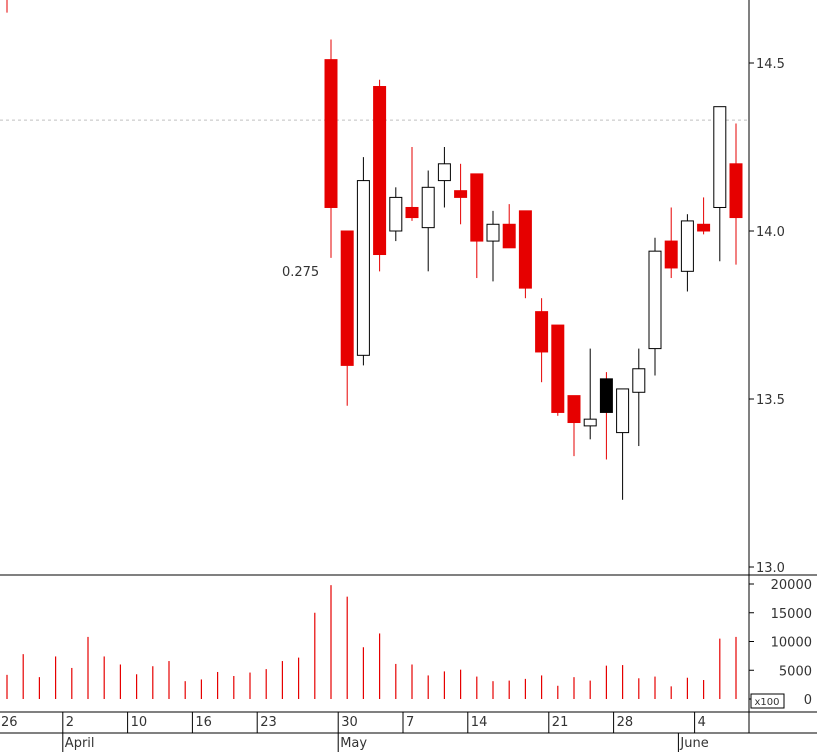  I want to click on volume-tick-label: 20000, so click(791, 585).